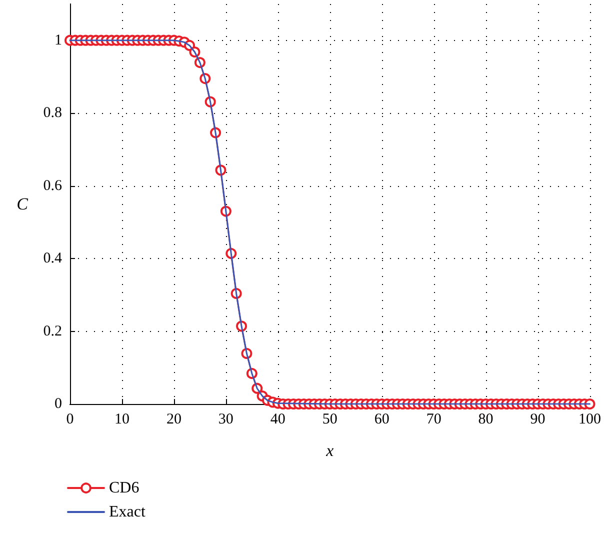 The width and height of the screenshot is (604, 542). Describe the element at coordinates (58, 40) in the screenshot. I see `y-tick-label: 1` at that location.